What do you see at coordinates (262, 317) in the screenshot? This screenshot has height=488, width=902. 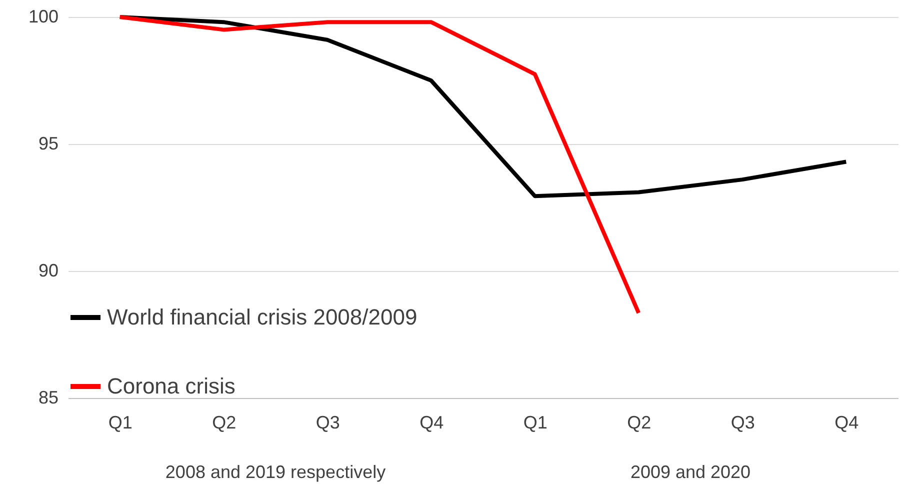 I see `legend-label: World financial crisis 2008/2009` at bounding box center [262, 317].